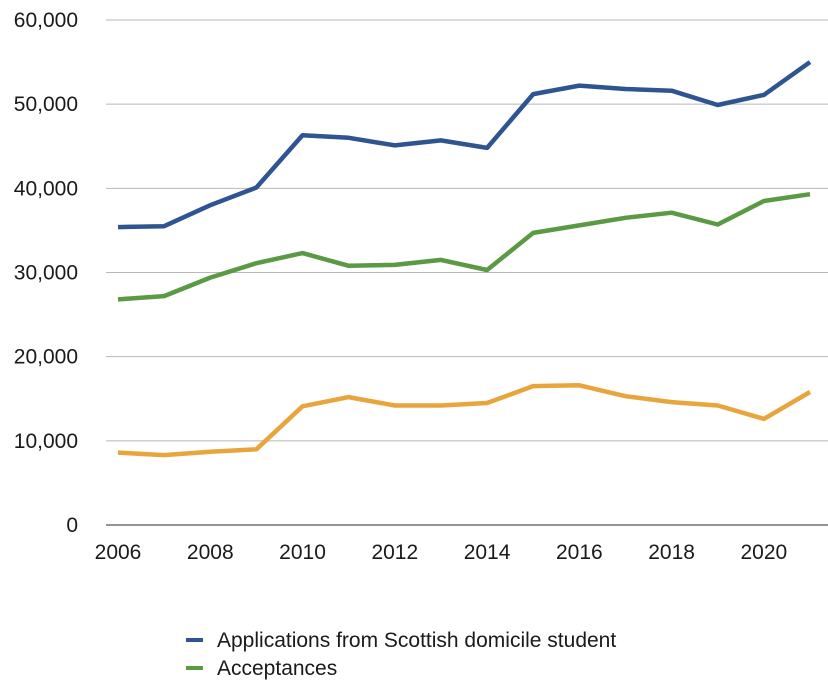 The image size is (828, 682). Describe the element at coordinates (394, 552) in the screenshot. I see `x-tick-label: 2012` at that location.